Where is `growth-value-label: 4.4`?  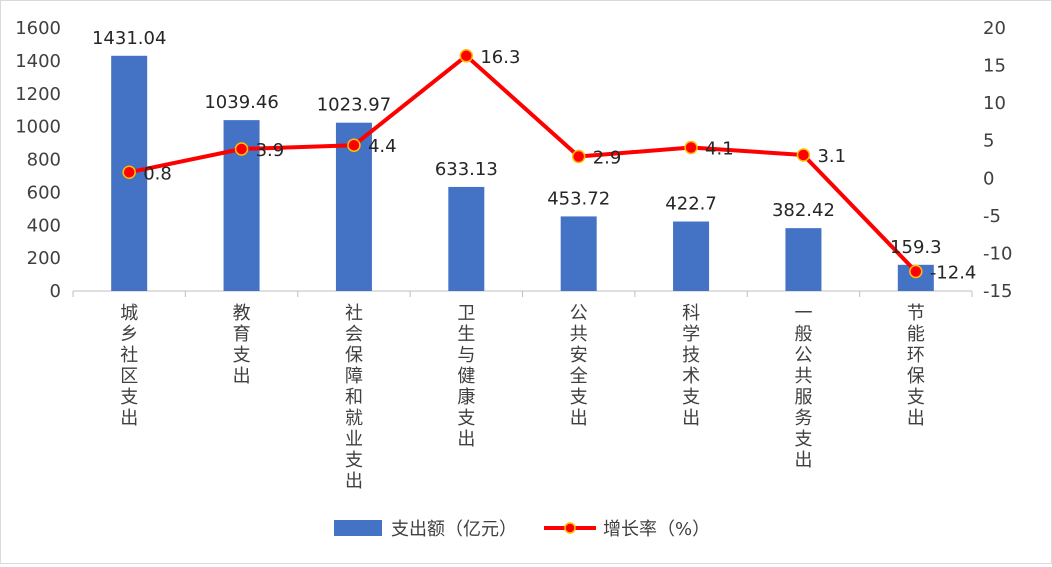
growth-value-label: 4.4 is located at coordinates (382, 146).